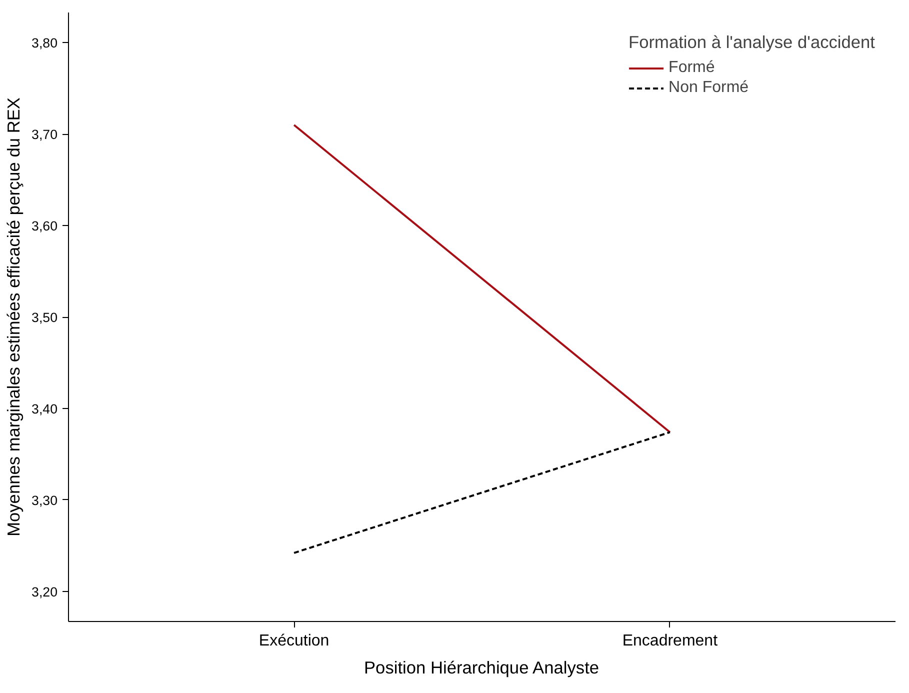 This screenshot has height=693, width=909. I want to click on legend-label: Formé, so click(691, 68).